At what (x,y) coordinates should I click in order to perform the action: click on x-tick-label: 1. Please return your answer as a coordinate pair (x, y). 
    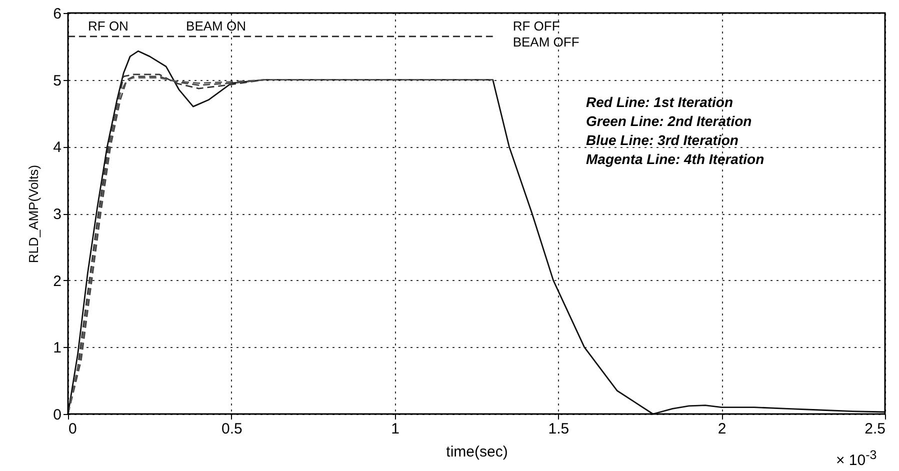
    Looking at the image, I should click on (395, 429).